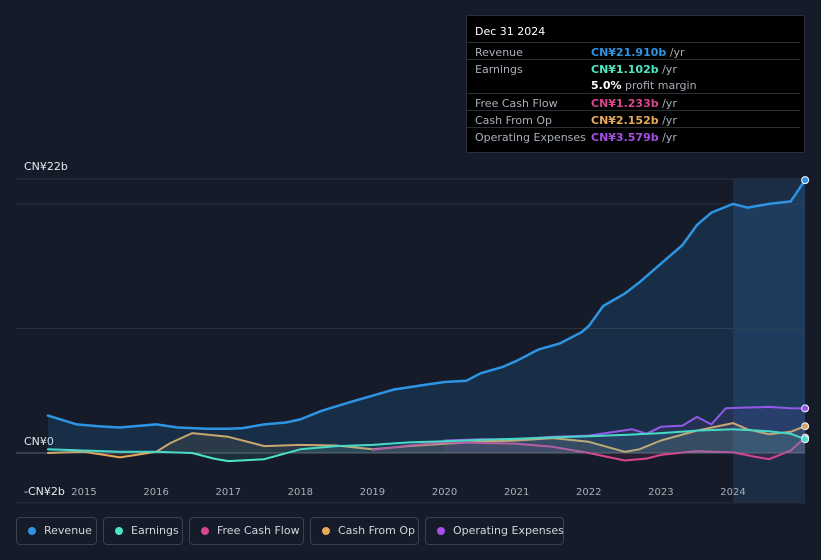 The width and height of the screenshot is (821, 560). What do you see at coordinates (508, 530) in the screenshot?
I see `legend-label: Operating Expenses` at bounding box center [508, 530].